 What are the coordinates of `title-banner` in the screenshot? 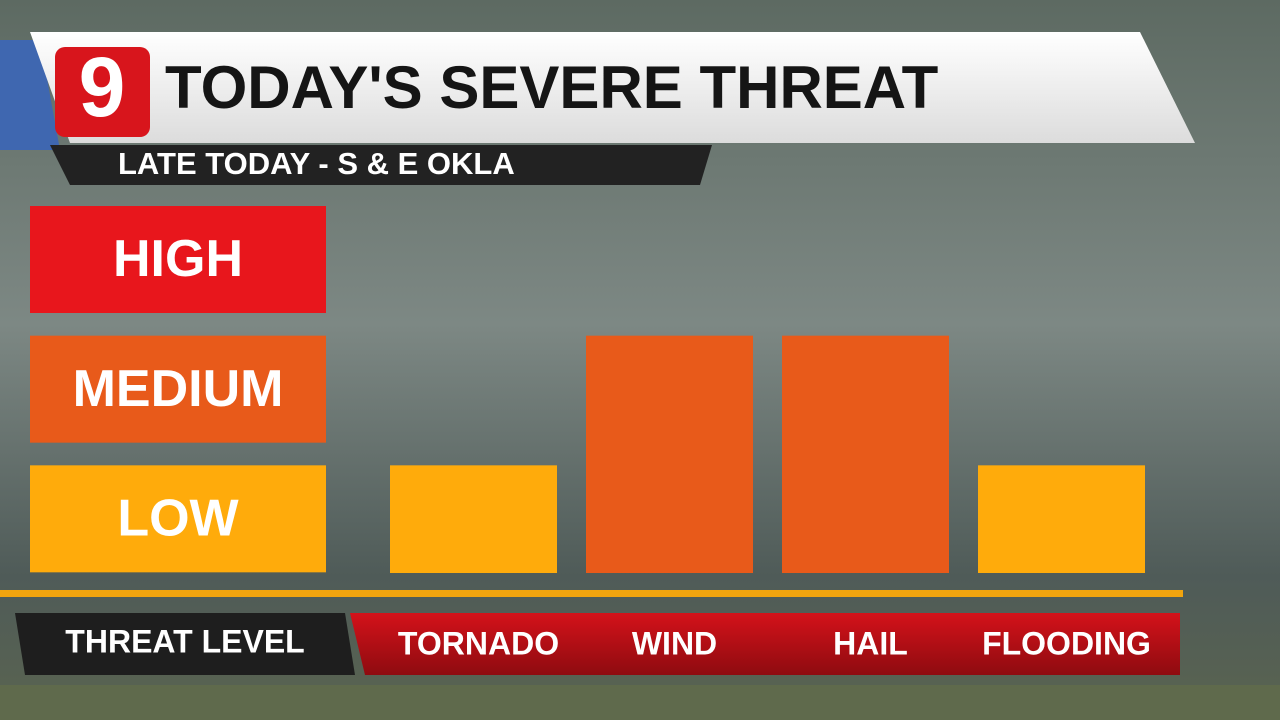 It's located at (612, 87).